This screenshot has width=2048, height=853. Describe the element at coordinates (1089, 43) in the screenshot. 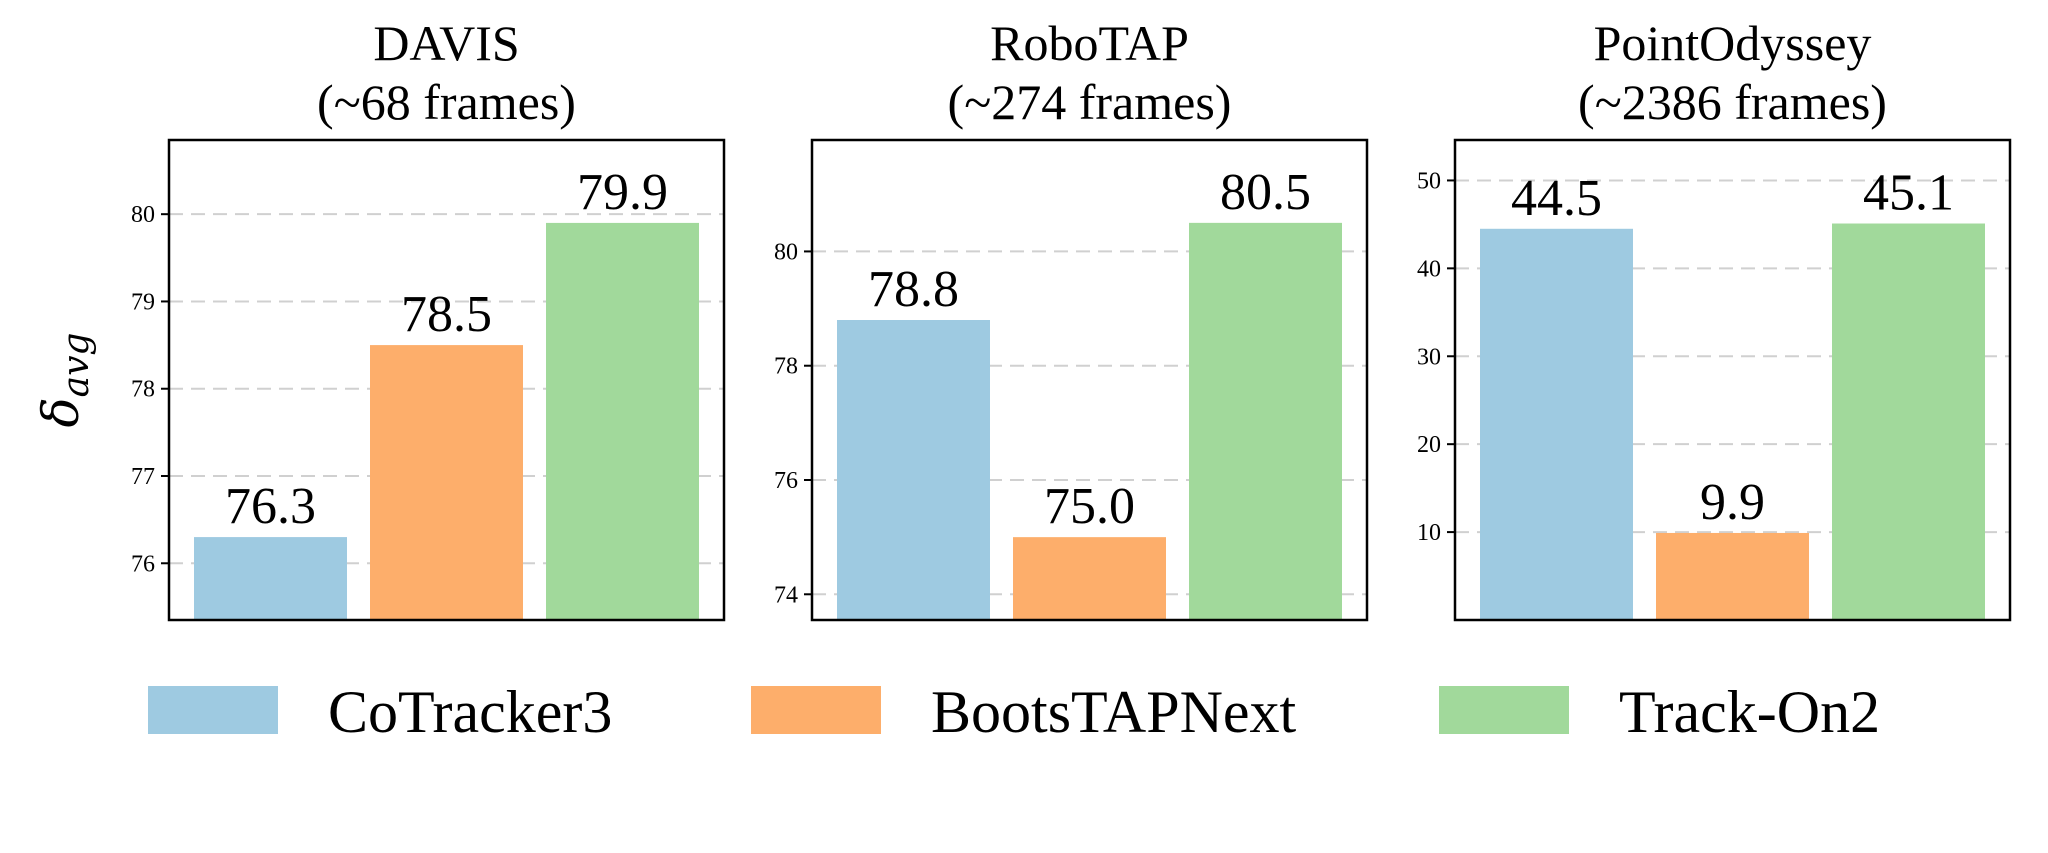

I see `chart-title: RoboTAP` at that location.